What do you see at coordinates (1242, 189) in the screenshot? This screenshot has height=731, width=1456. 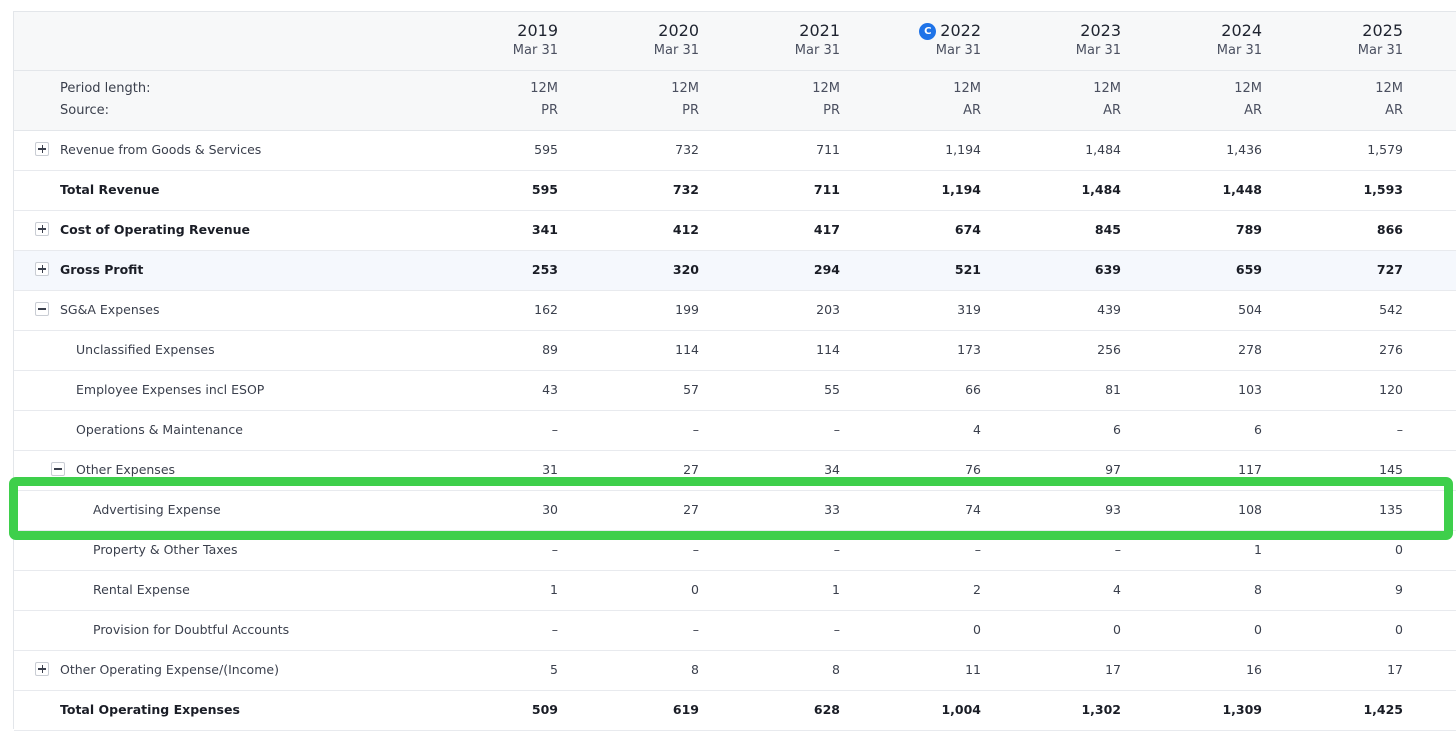 I see `row-value: 1,448` at bounding box center [1242, 189].